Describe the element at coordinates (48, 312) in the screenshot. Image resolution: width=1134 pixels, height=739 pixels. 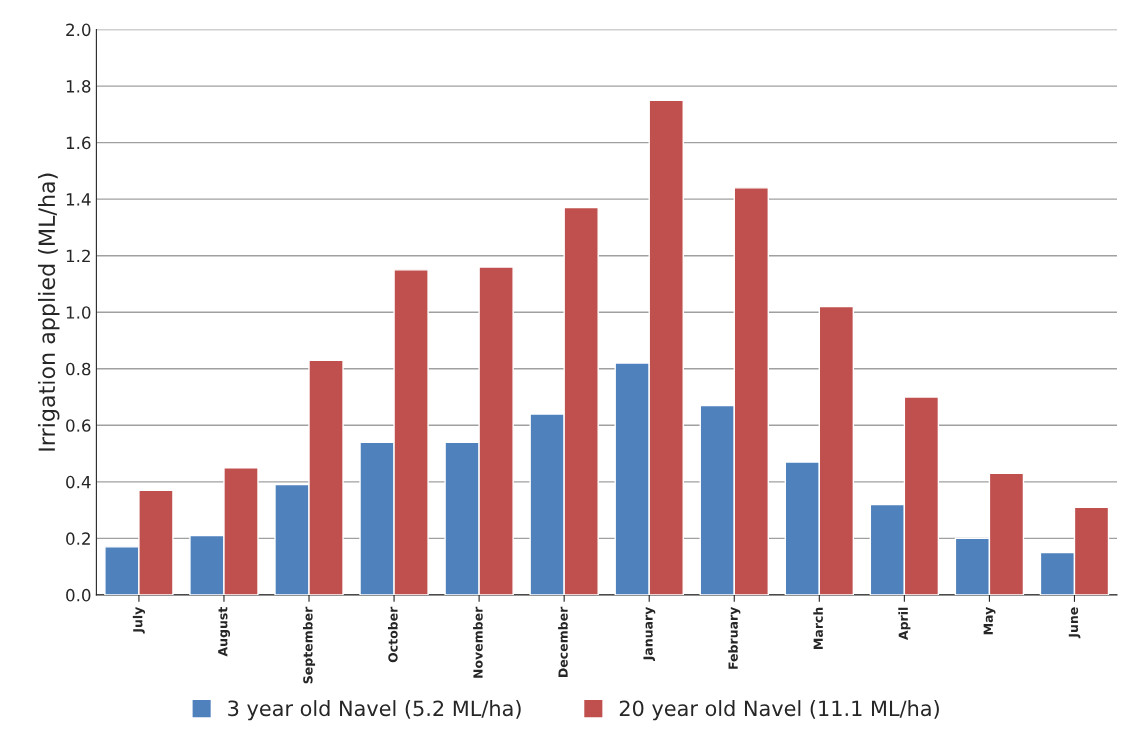
I see `y-axis-title: Irrigation applied (ML/ha)` at that location.